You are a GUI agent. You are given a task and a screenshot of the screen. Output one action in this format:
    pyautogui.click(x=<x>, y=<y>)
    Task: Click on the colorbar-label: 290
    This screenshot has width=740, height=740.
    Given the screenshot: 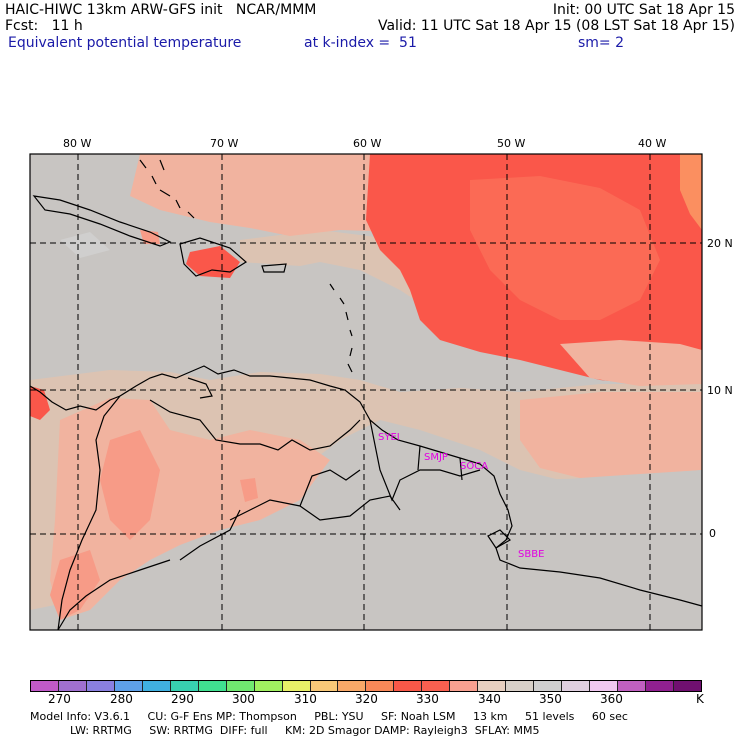 What is the action you would take?
    pyautogui.click(x=182, y=699)
    